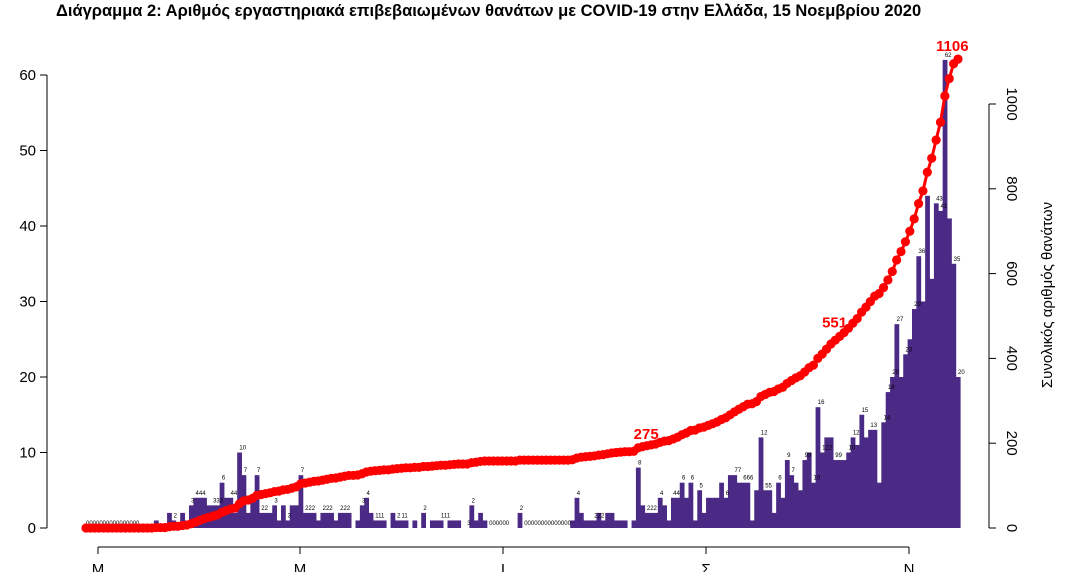 The width and height of the screenshot is (1067, 572). What do you see at coordinates (499, 524) in the screenshot?
I see `bar-value-label: 000000` at bounding box center [499, 524].